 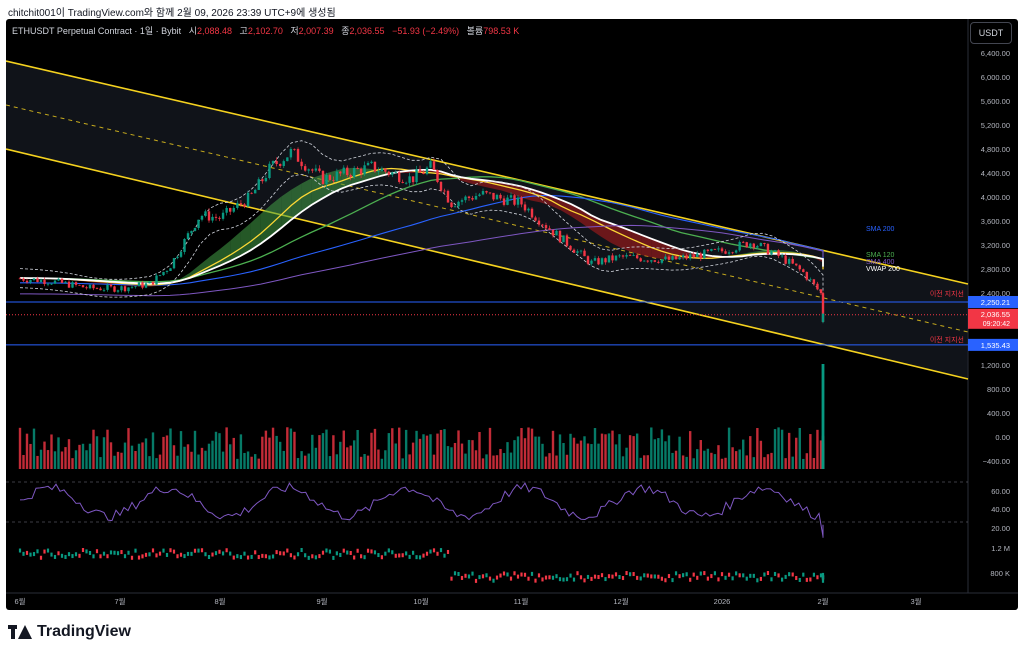 What do you see at coordinates (995, 245) in the screenshot?
I see `price-axis-tick: 3,200.00` at bounding box center [995, 245].